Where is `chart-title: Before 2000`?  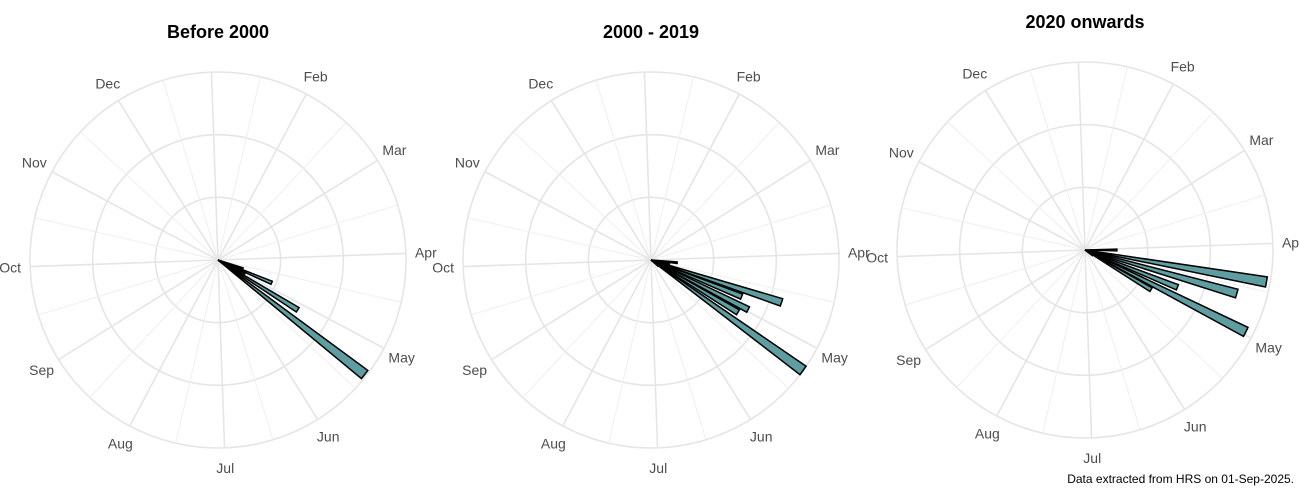
chart-title: Before 2000 is located at coordinates (218, 32).